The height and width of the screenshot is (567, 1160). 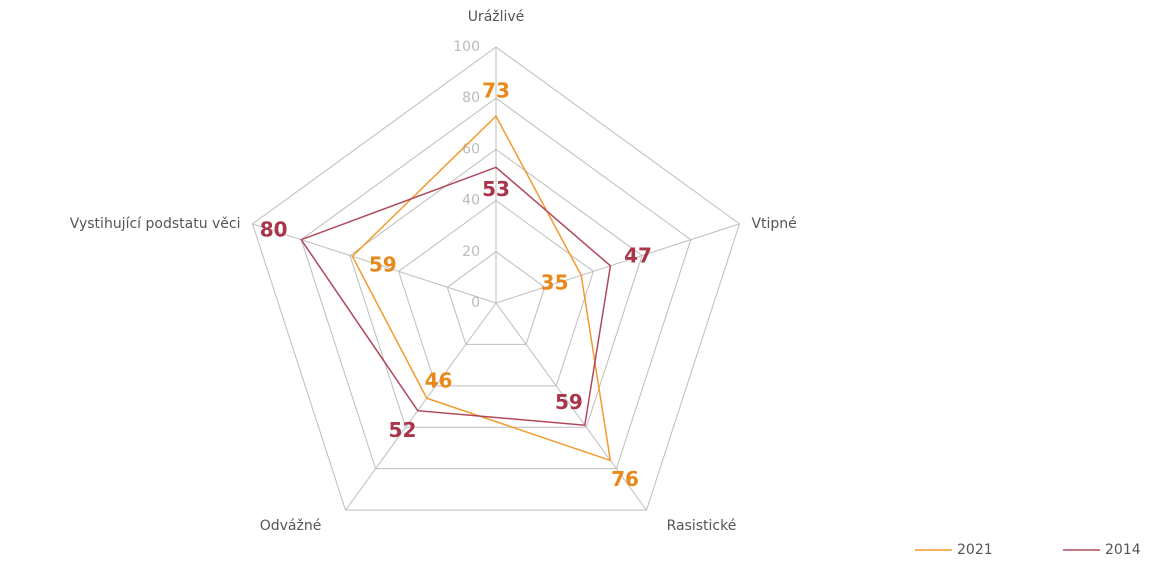 I want to click on data-label: 46, so click(x=439, y=381).